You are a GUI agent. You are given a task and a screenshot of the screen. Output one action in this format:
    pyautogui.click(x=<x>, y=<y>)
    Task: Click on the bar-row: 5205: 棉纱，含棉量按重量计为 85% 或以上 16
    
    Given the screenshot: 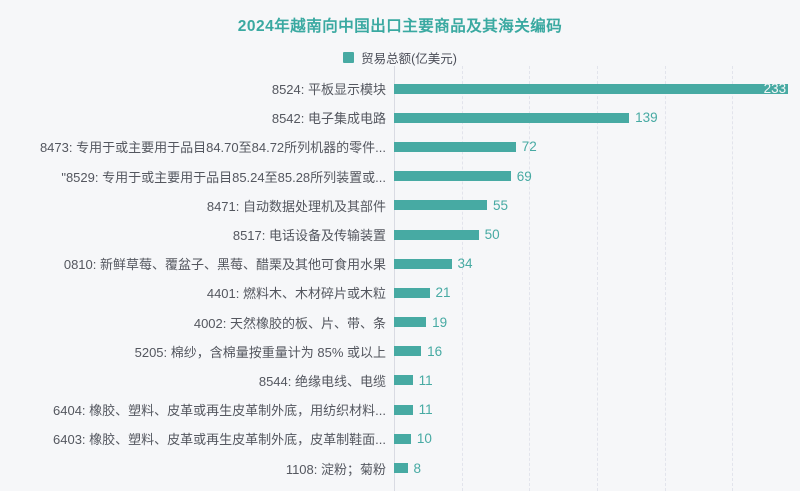 What is the action you would take?
    pyautogui.click(x=400, y=351)
    